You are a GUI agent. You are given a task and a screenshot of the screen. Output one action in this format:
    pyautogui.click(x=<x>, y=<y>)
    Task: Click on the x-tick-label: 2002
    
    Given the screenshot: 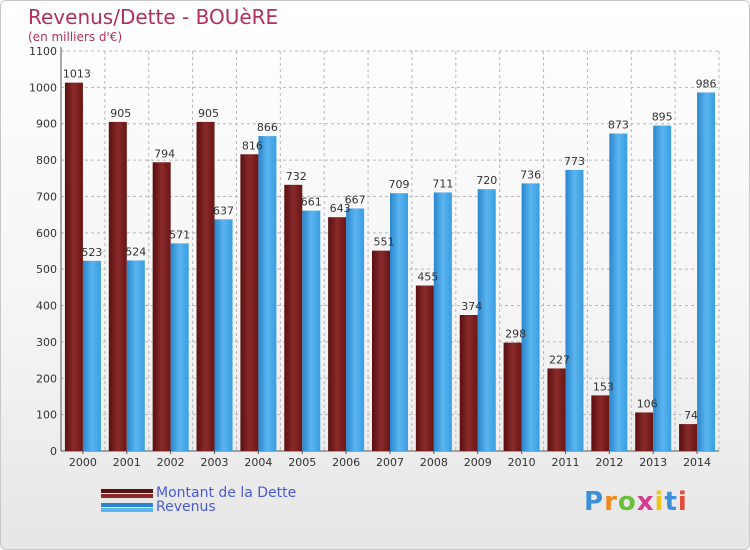 What is the action you would take?
    pyautogui.click(x=171, y=462)
    